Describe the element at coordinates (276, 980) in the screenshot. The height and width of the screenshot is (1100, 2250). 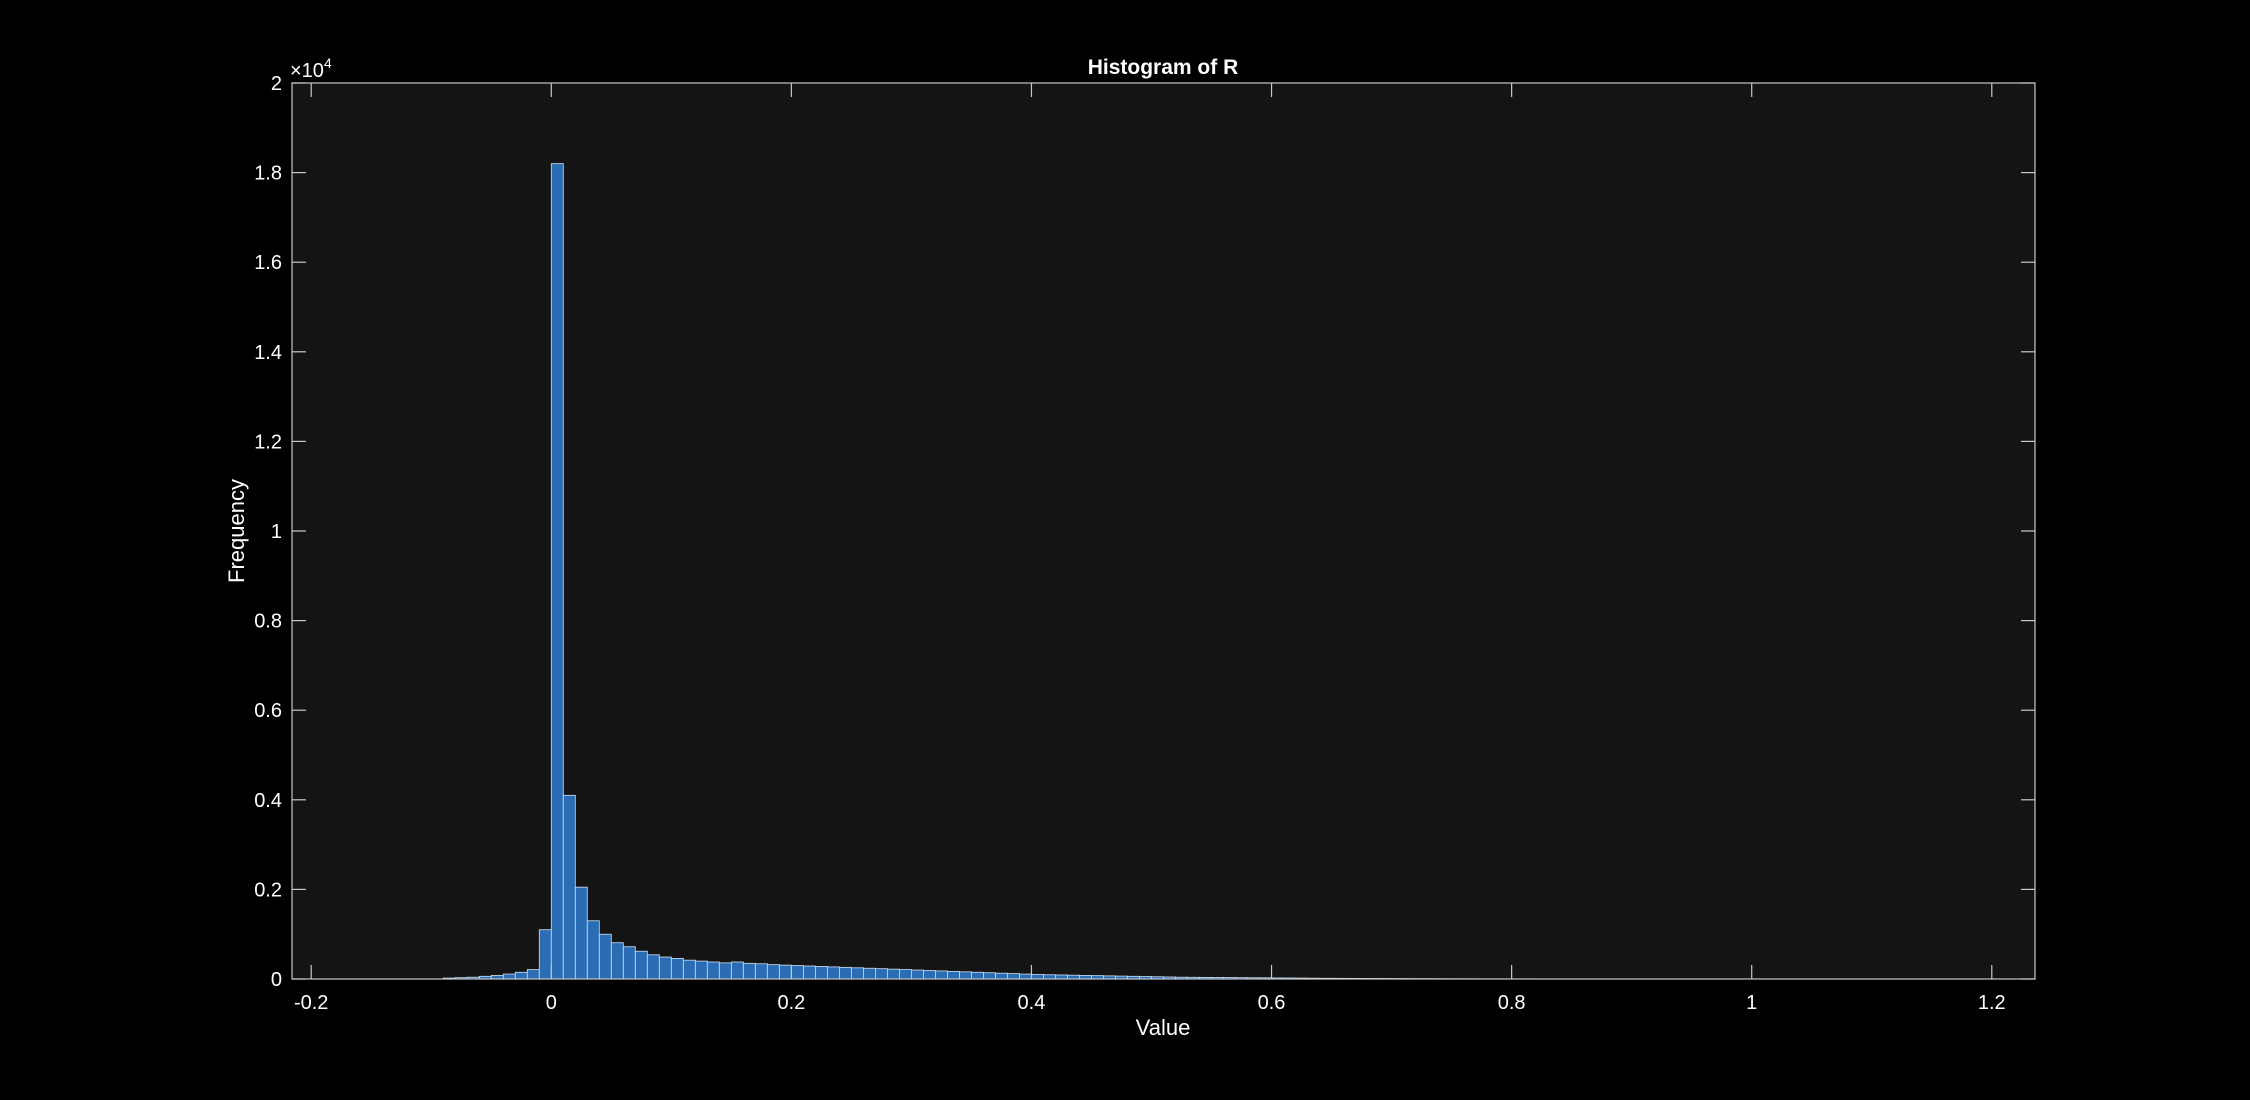
I see `y-tick-label: 0` at that location.